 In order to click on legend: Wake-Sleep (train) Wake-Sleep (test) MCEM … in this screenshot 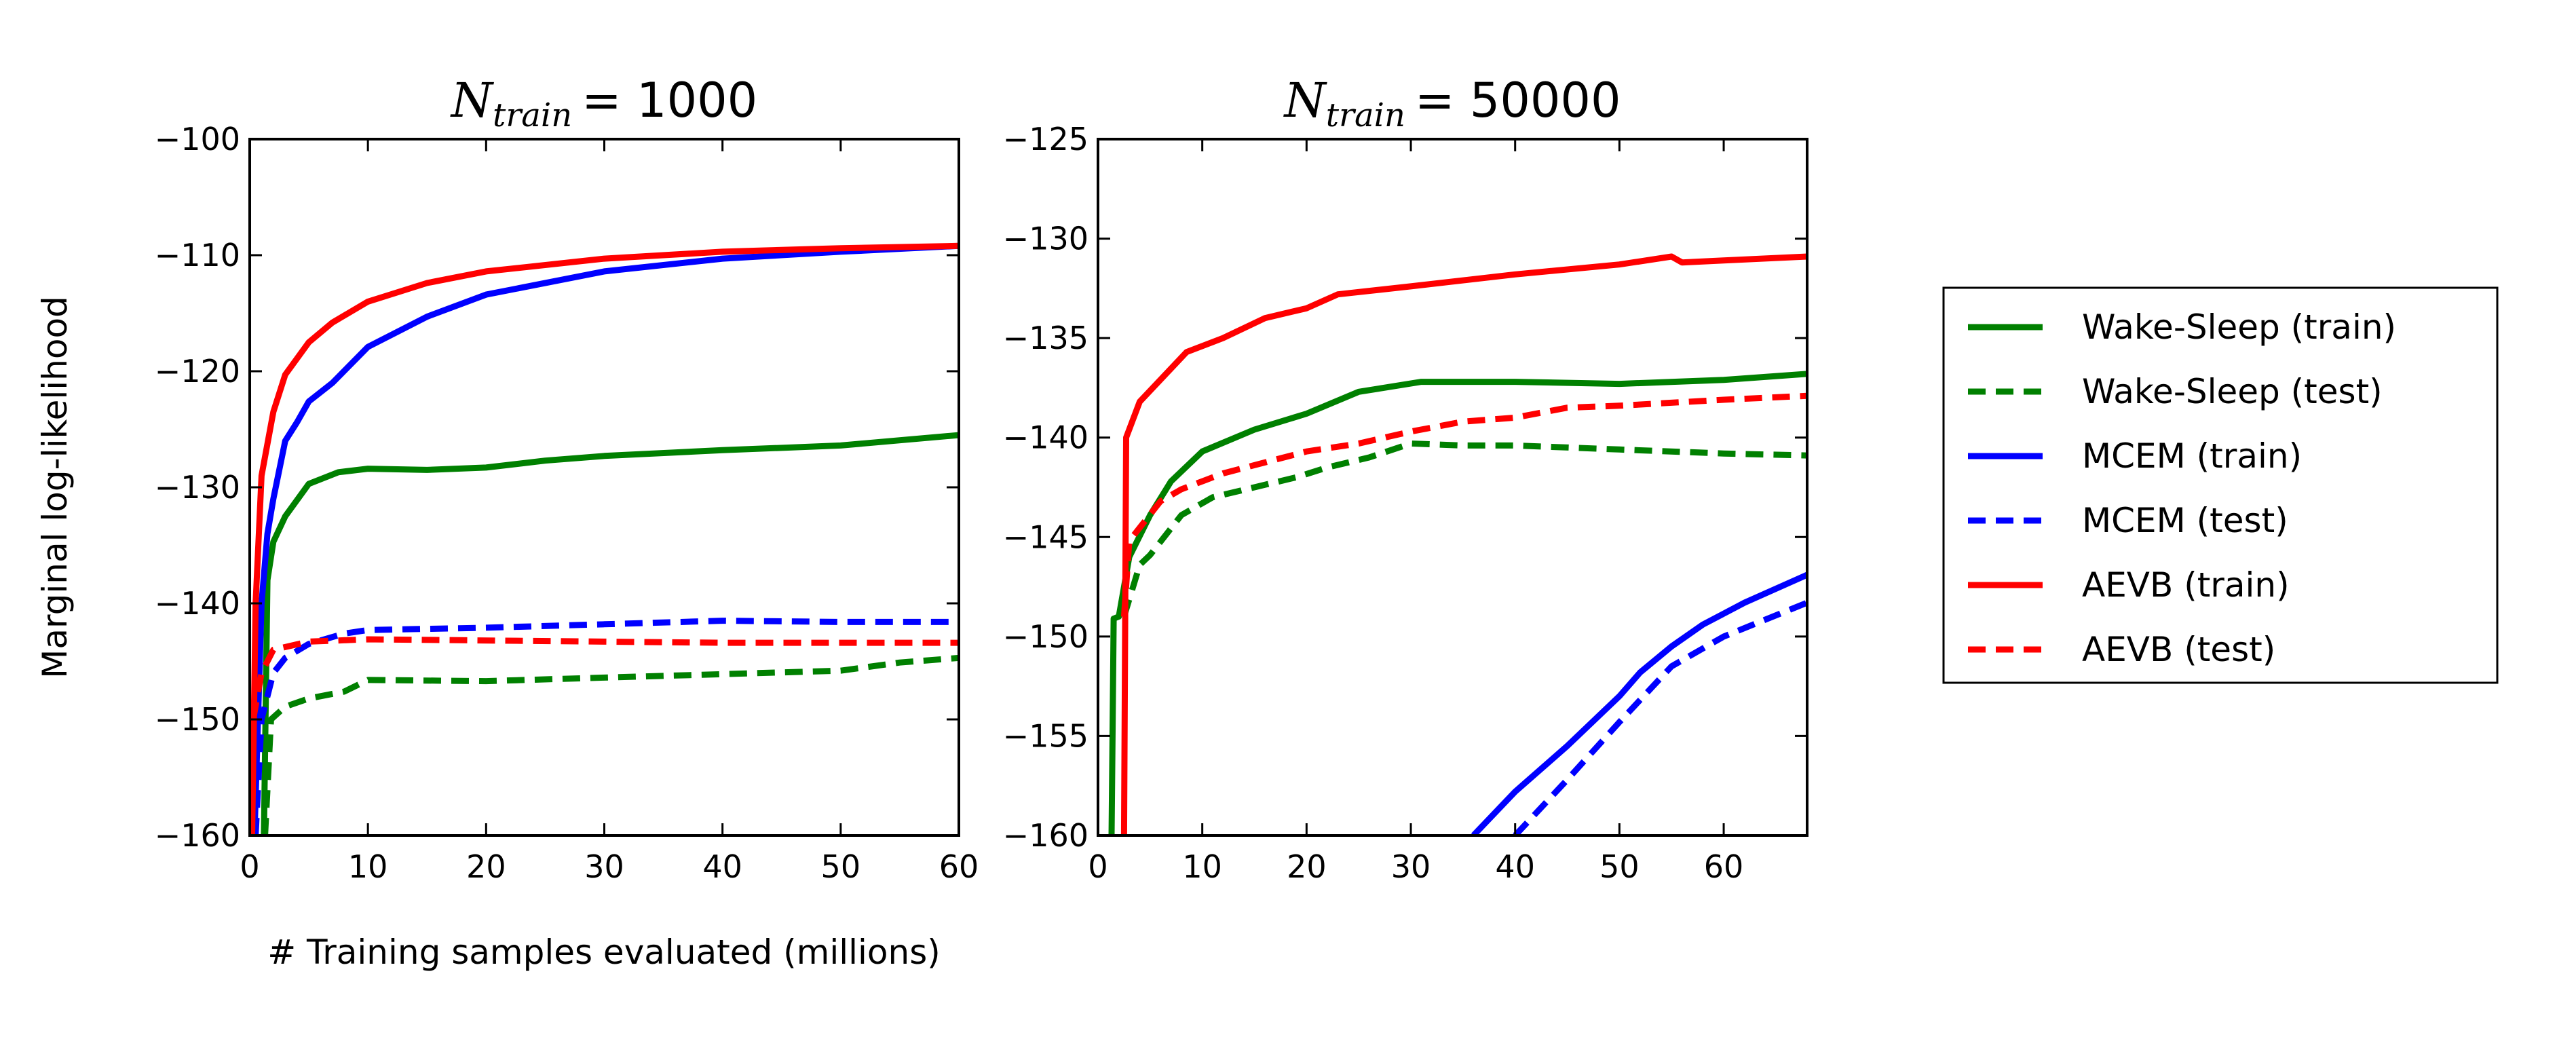, I will do `click(2220, 485)`.